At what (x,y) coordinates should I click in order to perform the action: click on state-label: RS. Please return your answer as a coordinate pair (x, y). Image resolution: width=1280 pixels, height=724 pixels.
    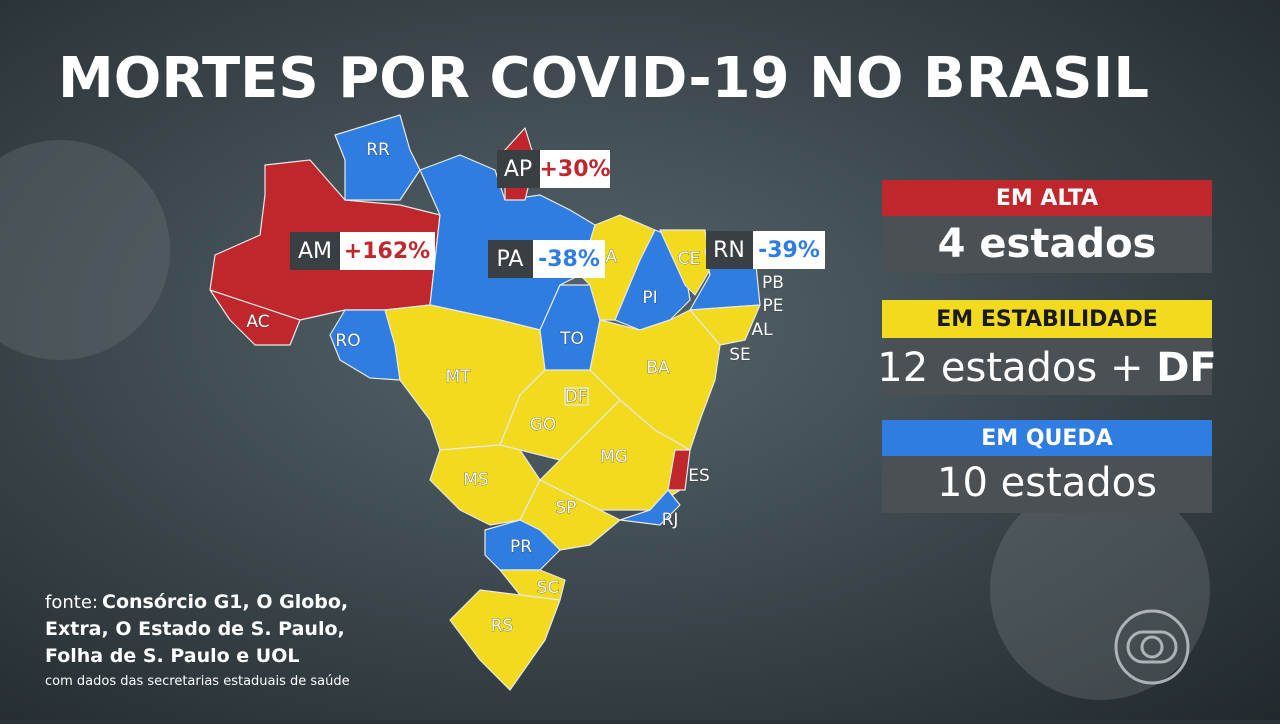
    Looking at the image, I should click on (502, 626).